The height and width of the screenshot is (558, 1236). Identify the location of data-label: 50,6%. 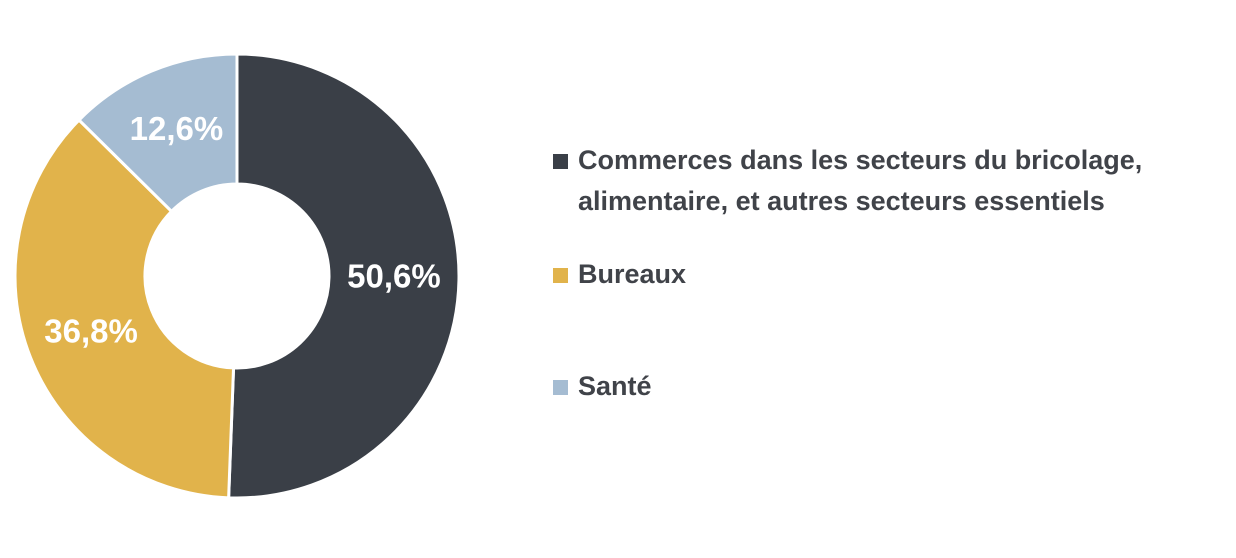
(394, 276).